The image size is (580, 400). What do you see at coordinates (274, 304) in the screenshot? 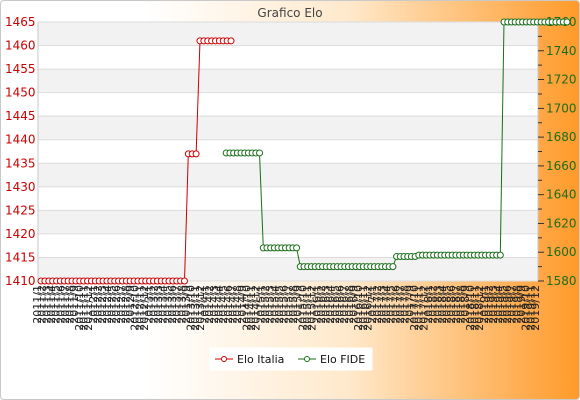
I see `x-tick-label: 2015/4` at bounding box center [274, 304].